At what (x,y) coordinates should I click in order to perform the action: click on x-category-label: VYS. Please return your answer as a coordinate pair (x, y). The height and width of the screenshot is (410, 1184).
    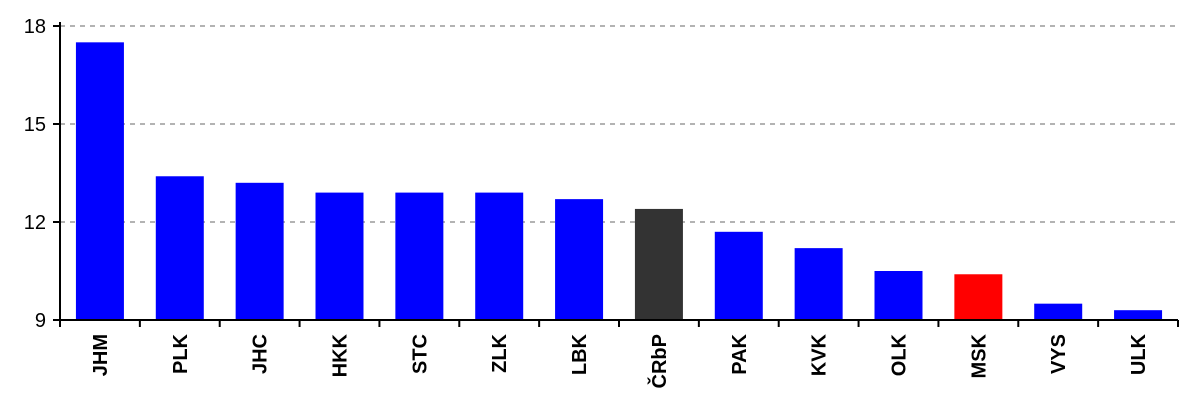
    Looking at the image, I should click on (1059, 354).